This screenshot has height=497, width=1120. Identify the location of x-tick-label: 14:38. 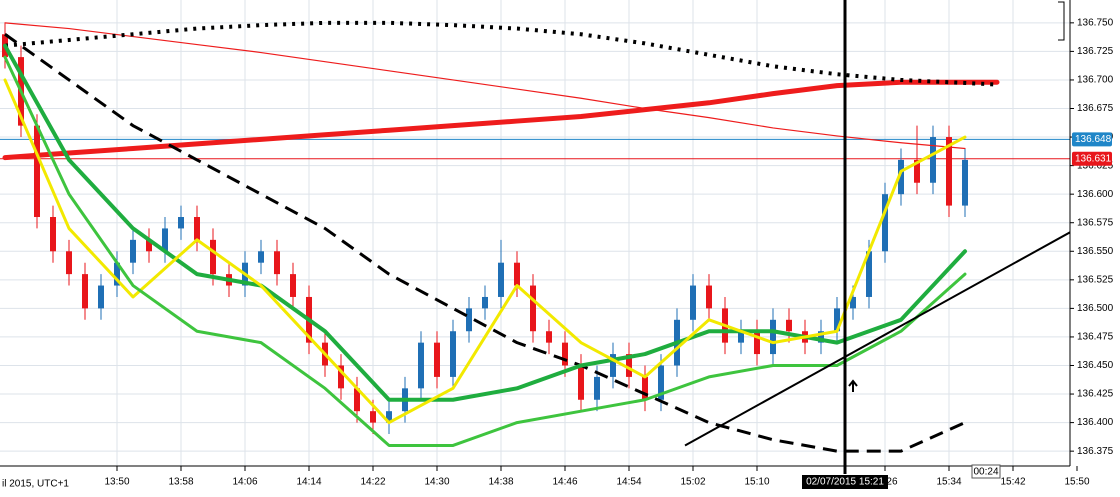
(500, 482).